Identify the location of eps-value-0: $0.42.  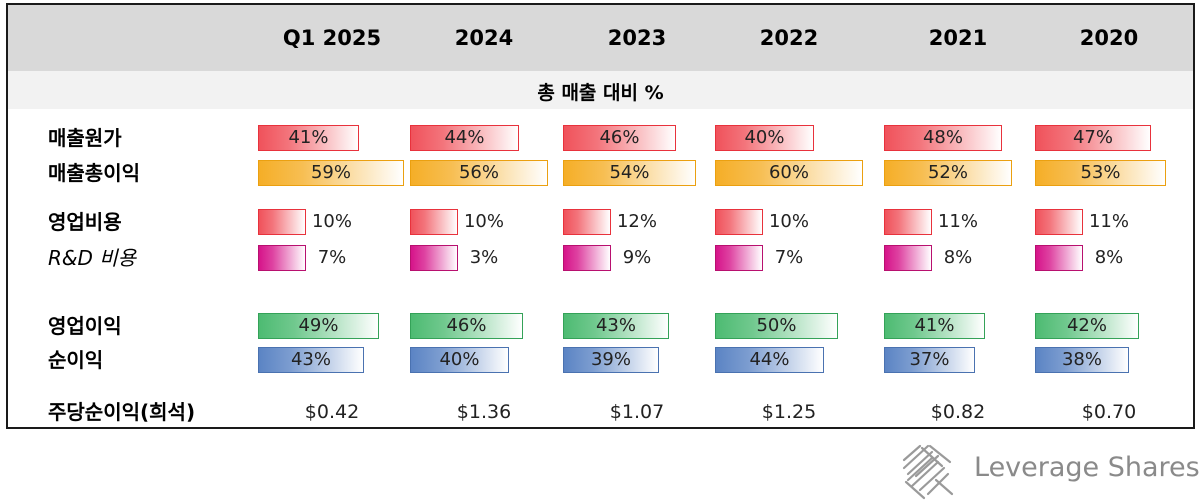
(332, 412).